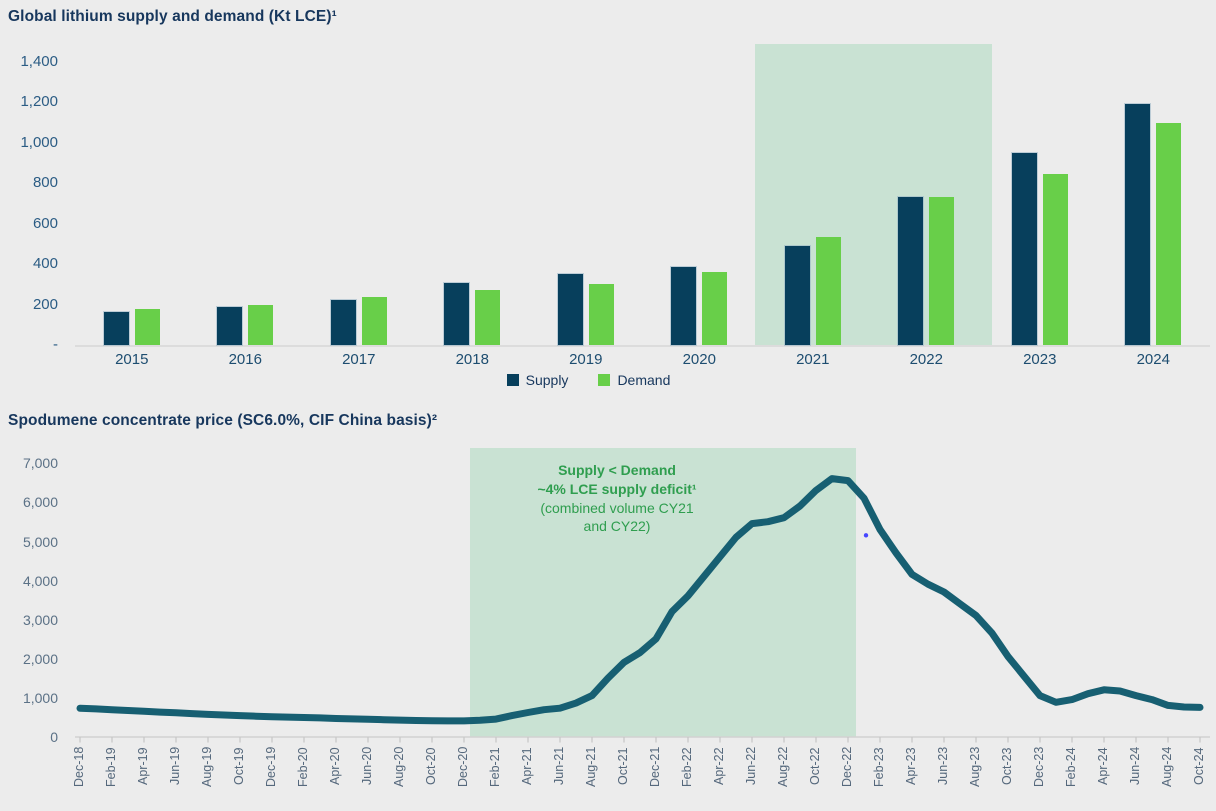 Image resolution: width=1216 pixels, height=811 pixels. I want to click on bar-group-2017, so click(359, 194).